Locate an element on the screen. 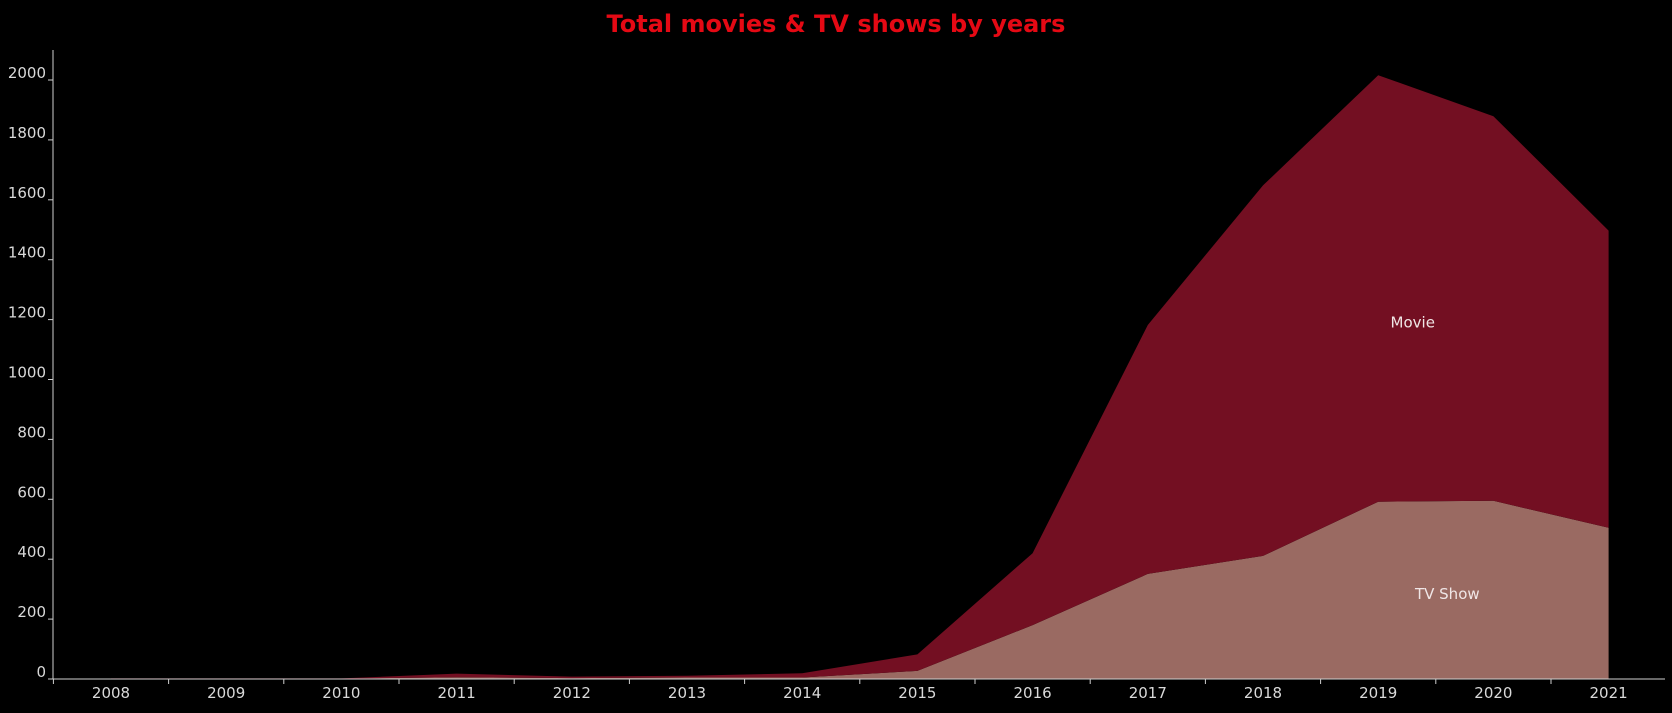 Image resolution: width=1672 pixels, height=713 pixels. y-tick-label: 400 is located at coordinates (31, 552).